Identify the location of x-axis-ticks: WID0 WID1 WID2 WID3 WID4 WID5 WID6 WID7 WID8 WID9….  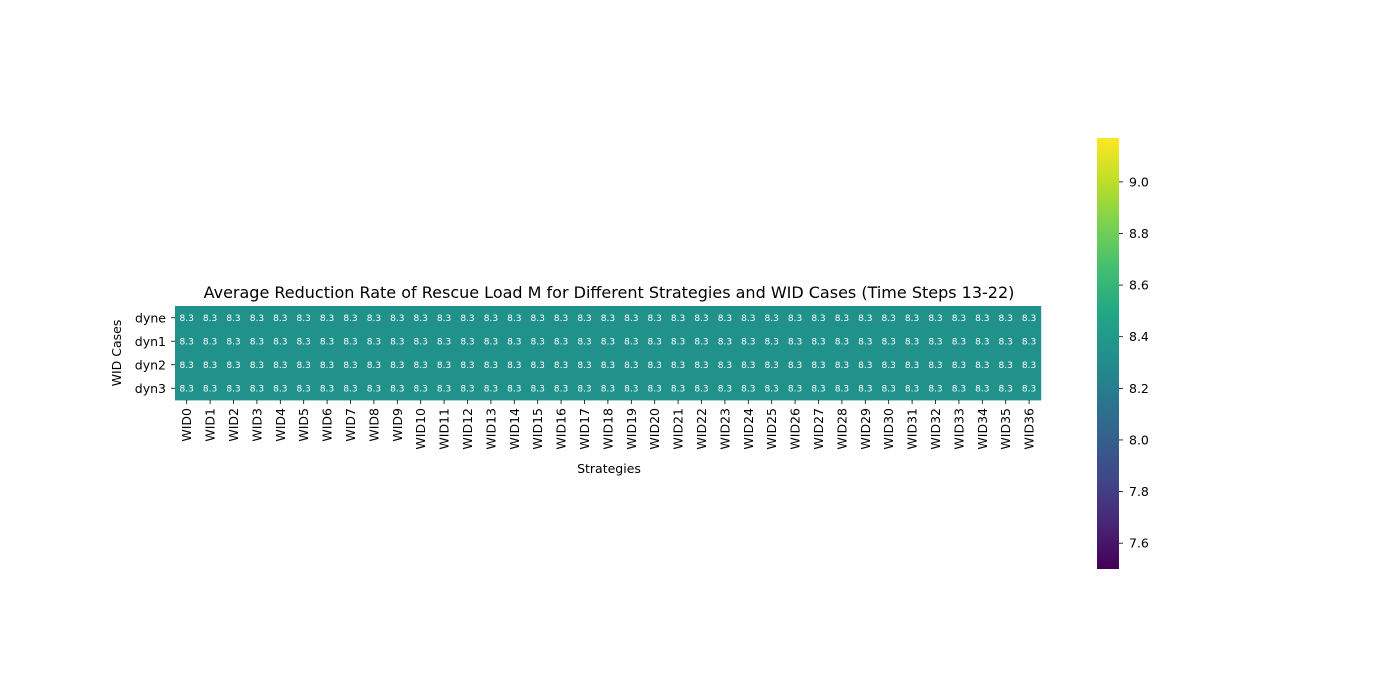
(608, 425).